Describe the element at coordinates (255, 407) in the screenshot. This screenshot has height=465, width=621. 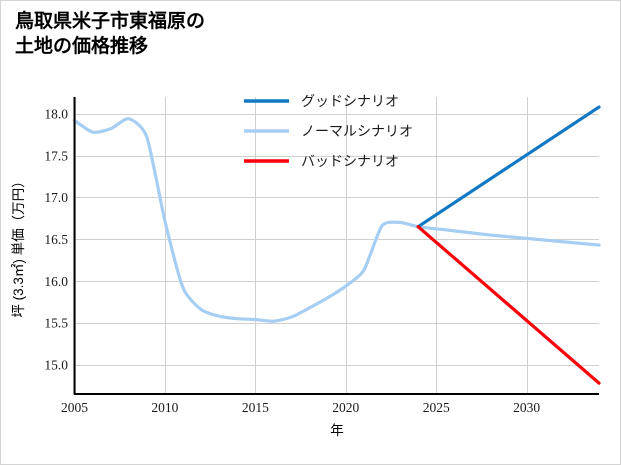
I see `x-tick-2015: 2015` at that location.